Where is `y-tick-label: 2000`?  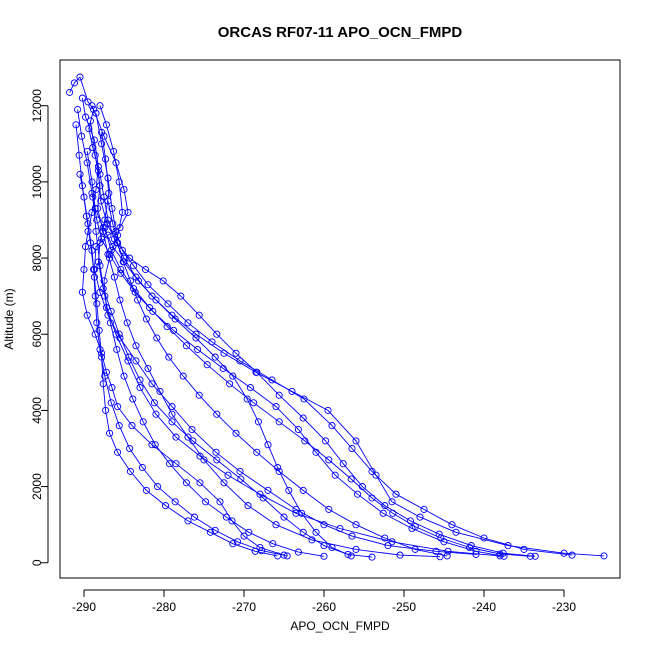 y-tick-label: 2000 is located at coordinates (37, 486).